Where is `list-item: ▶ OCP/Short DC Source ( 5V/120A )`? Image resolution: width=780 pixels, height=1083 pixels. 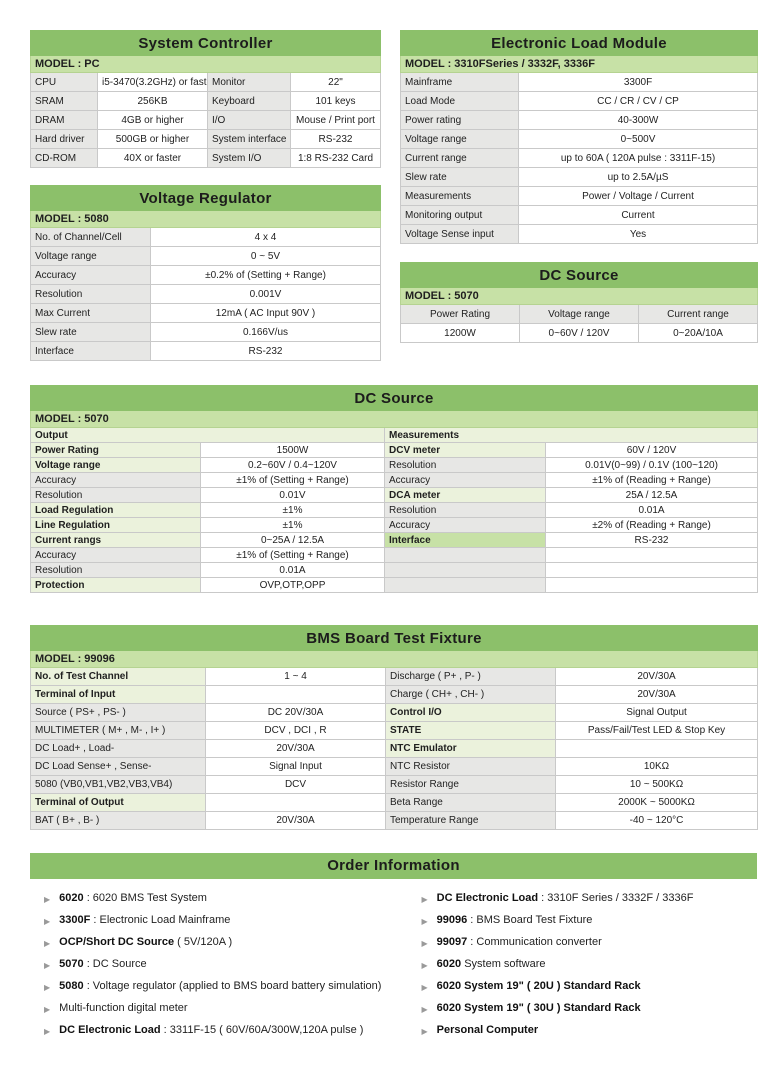
list-item: ▶ OCP/Short DC Source ( 5V/120A ) is located at coordinates (219, 943).